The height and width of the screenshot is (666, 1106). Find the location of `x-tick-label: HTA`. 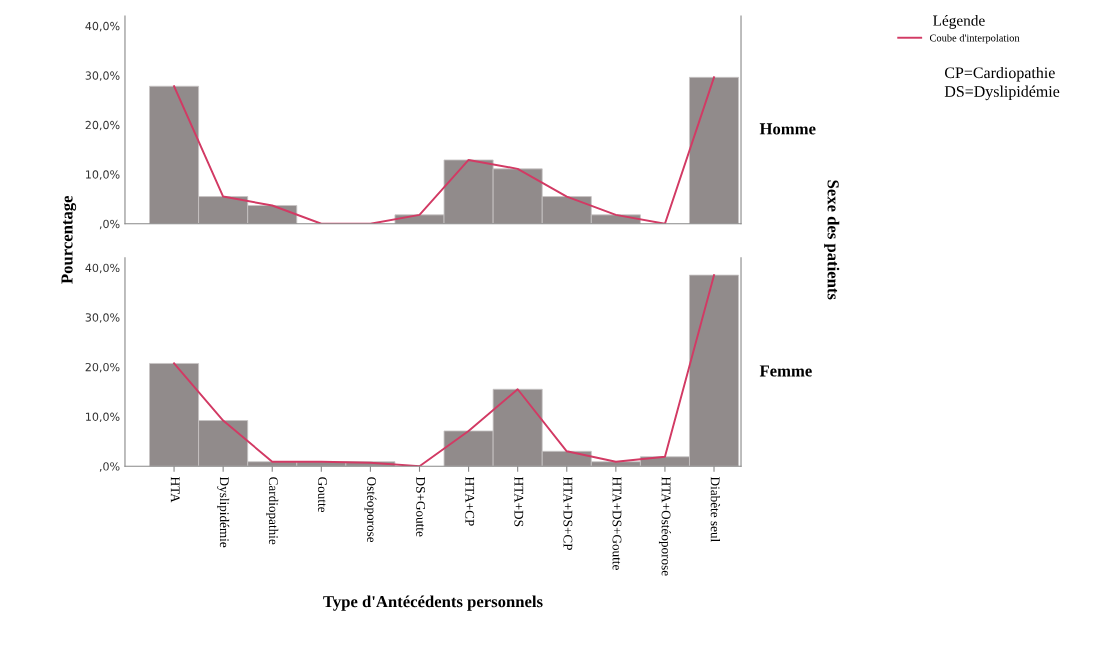

x-tick-label: HTA is located at coordinates (175, 490).